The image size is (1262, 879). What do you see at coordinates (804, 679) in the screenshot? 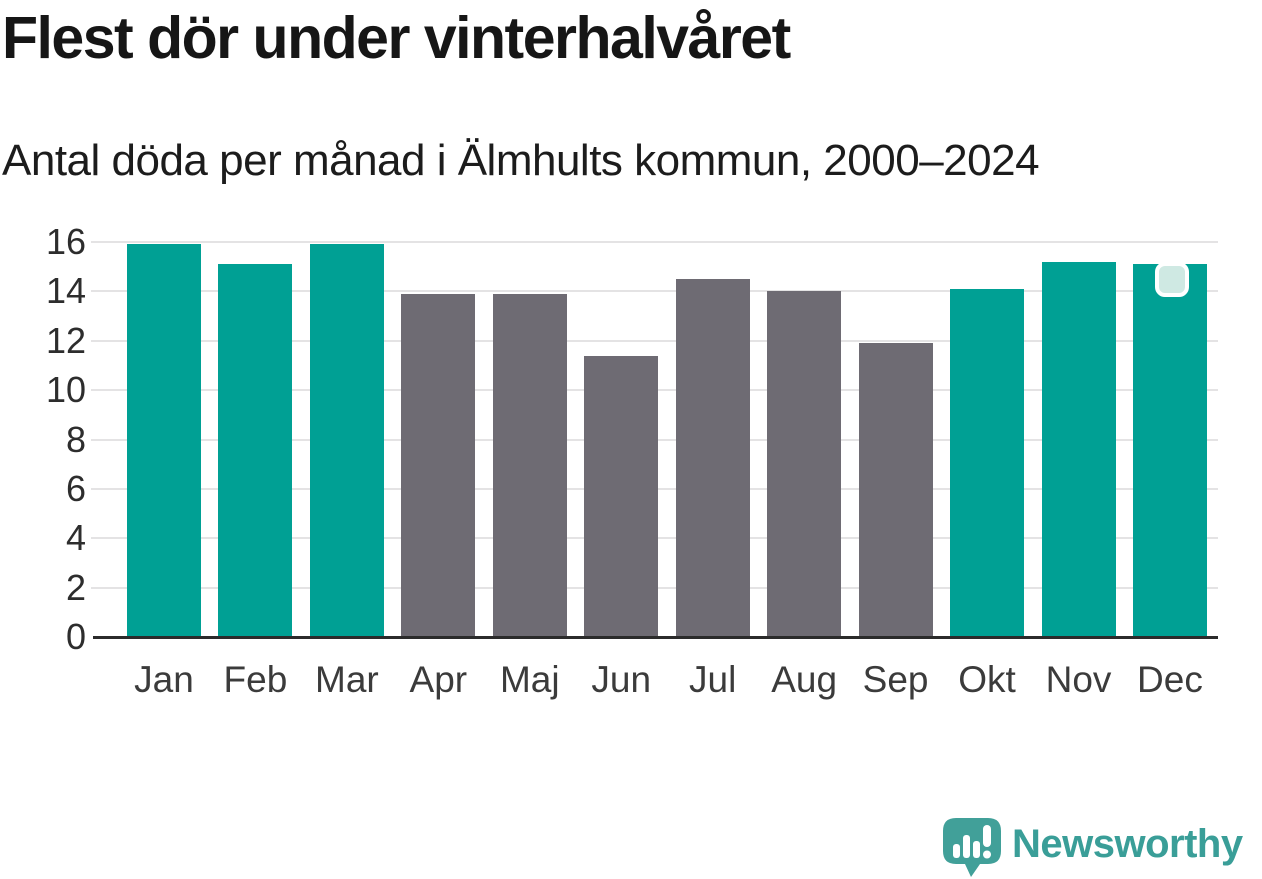
I see `x-axis-label-aug: Aug` at bounding box center [804, 679].